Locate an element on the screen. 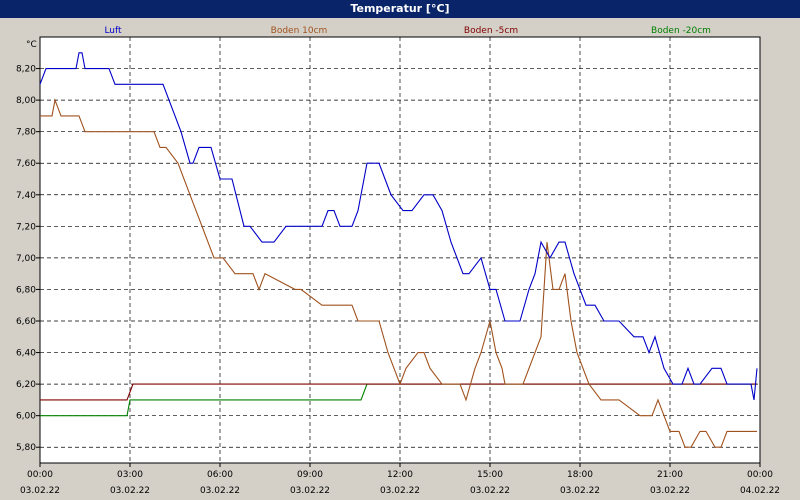 The height and width of the screenshot is (500, 800). legend-boden-20cm: Boden -20cm is located at coordinates (681, 31).